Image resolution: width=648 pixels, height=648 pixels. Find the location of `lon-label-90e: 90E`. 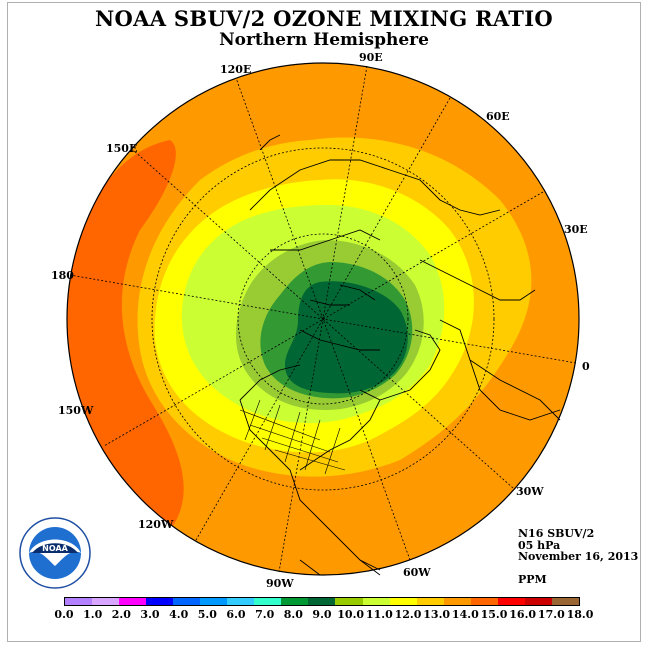

lon-label-90e: 90E is located at coordinates (371, 57).